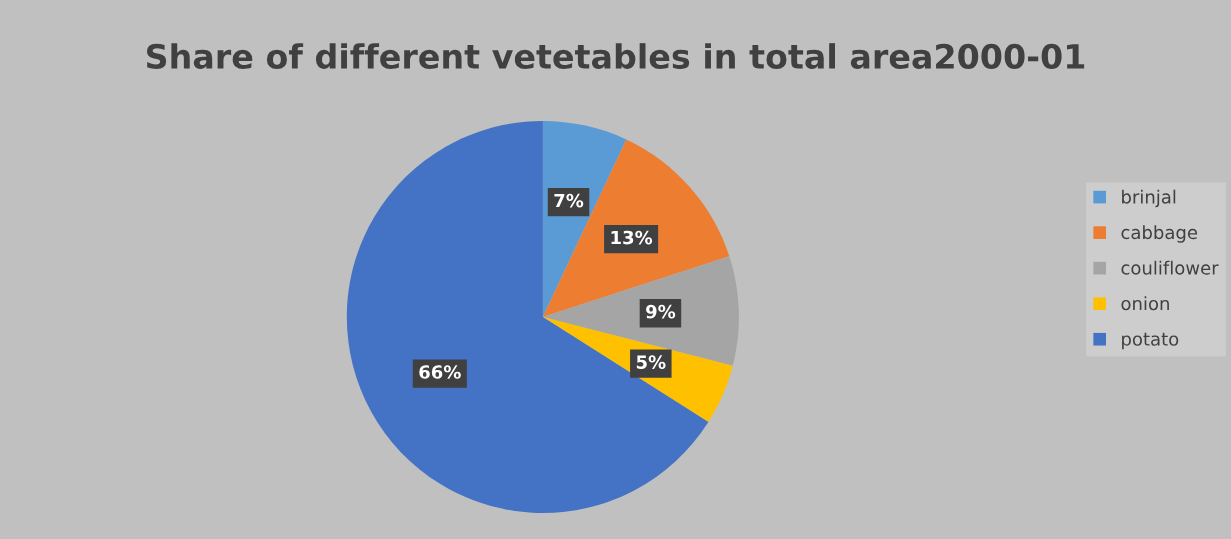  I want to click on data-label: 66%, so click(440, 372).